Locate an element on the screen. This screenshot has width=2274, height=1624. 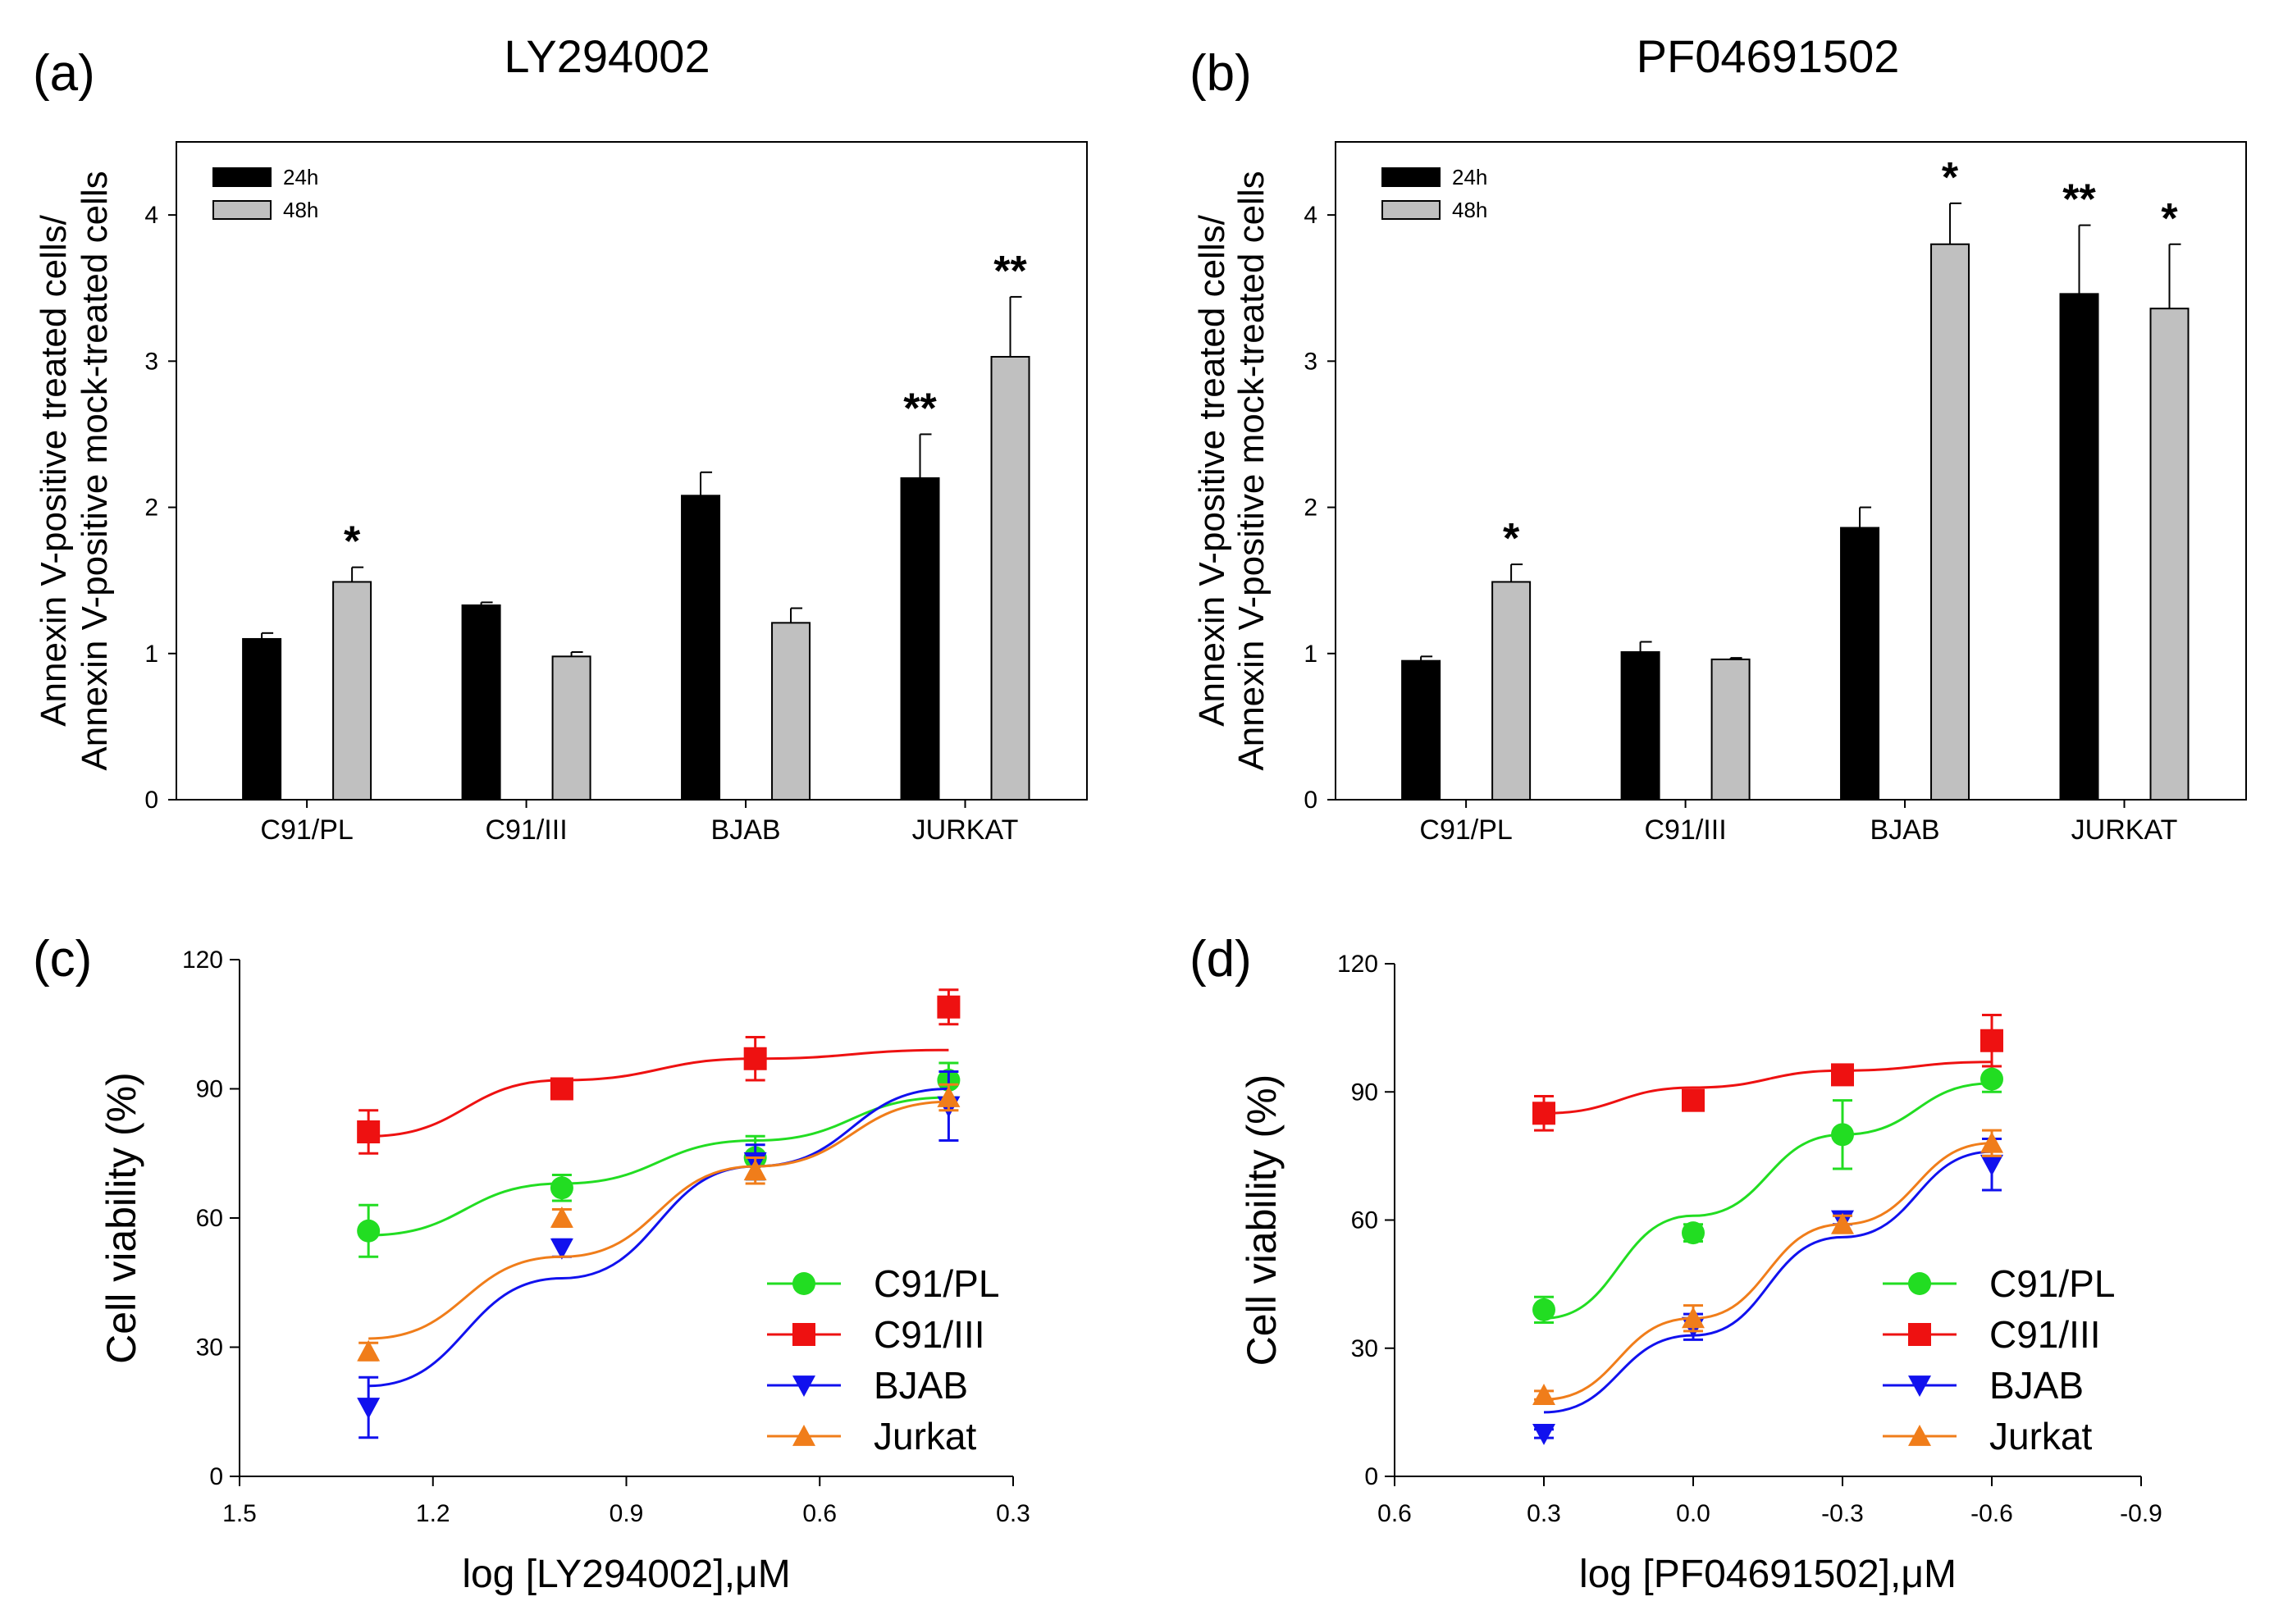
legend-label: BJAB is located at coordinates (2036, 1385).